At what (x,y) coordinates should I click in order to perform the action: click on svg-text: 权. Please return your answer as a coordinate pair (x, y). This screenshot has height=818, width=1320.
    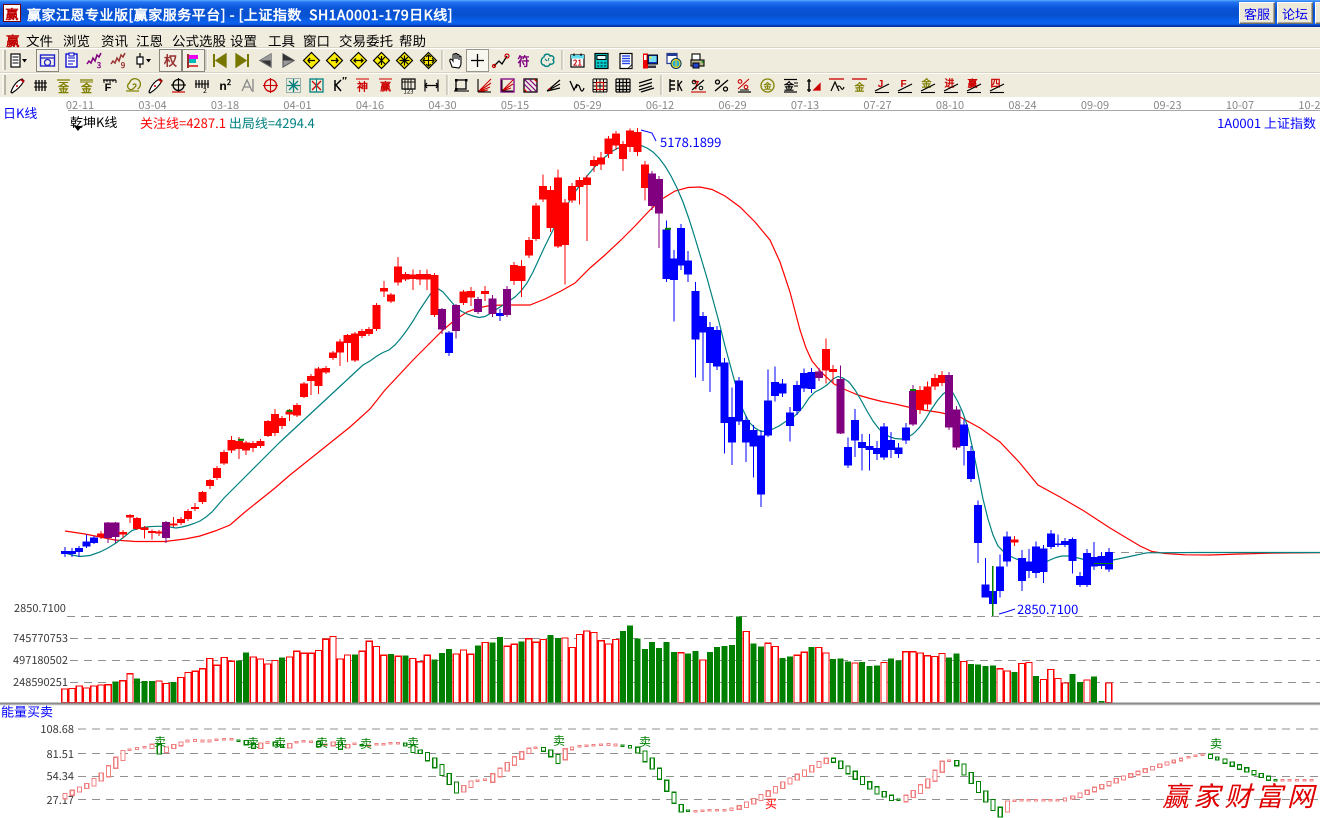
    Looking at the image, I should click on (170, 60).